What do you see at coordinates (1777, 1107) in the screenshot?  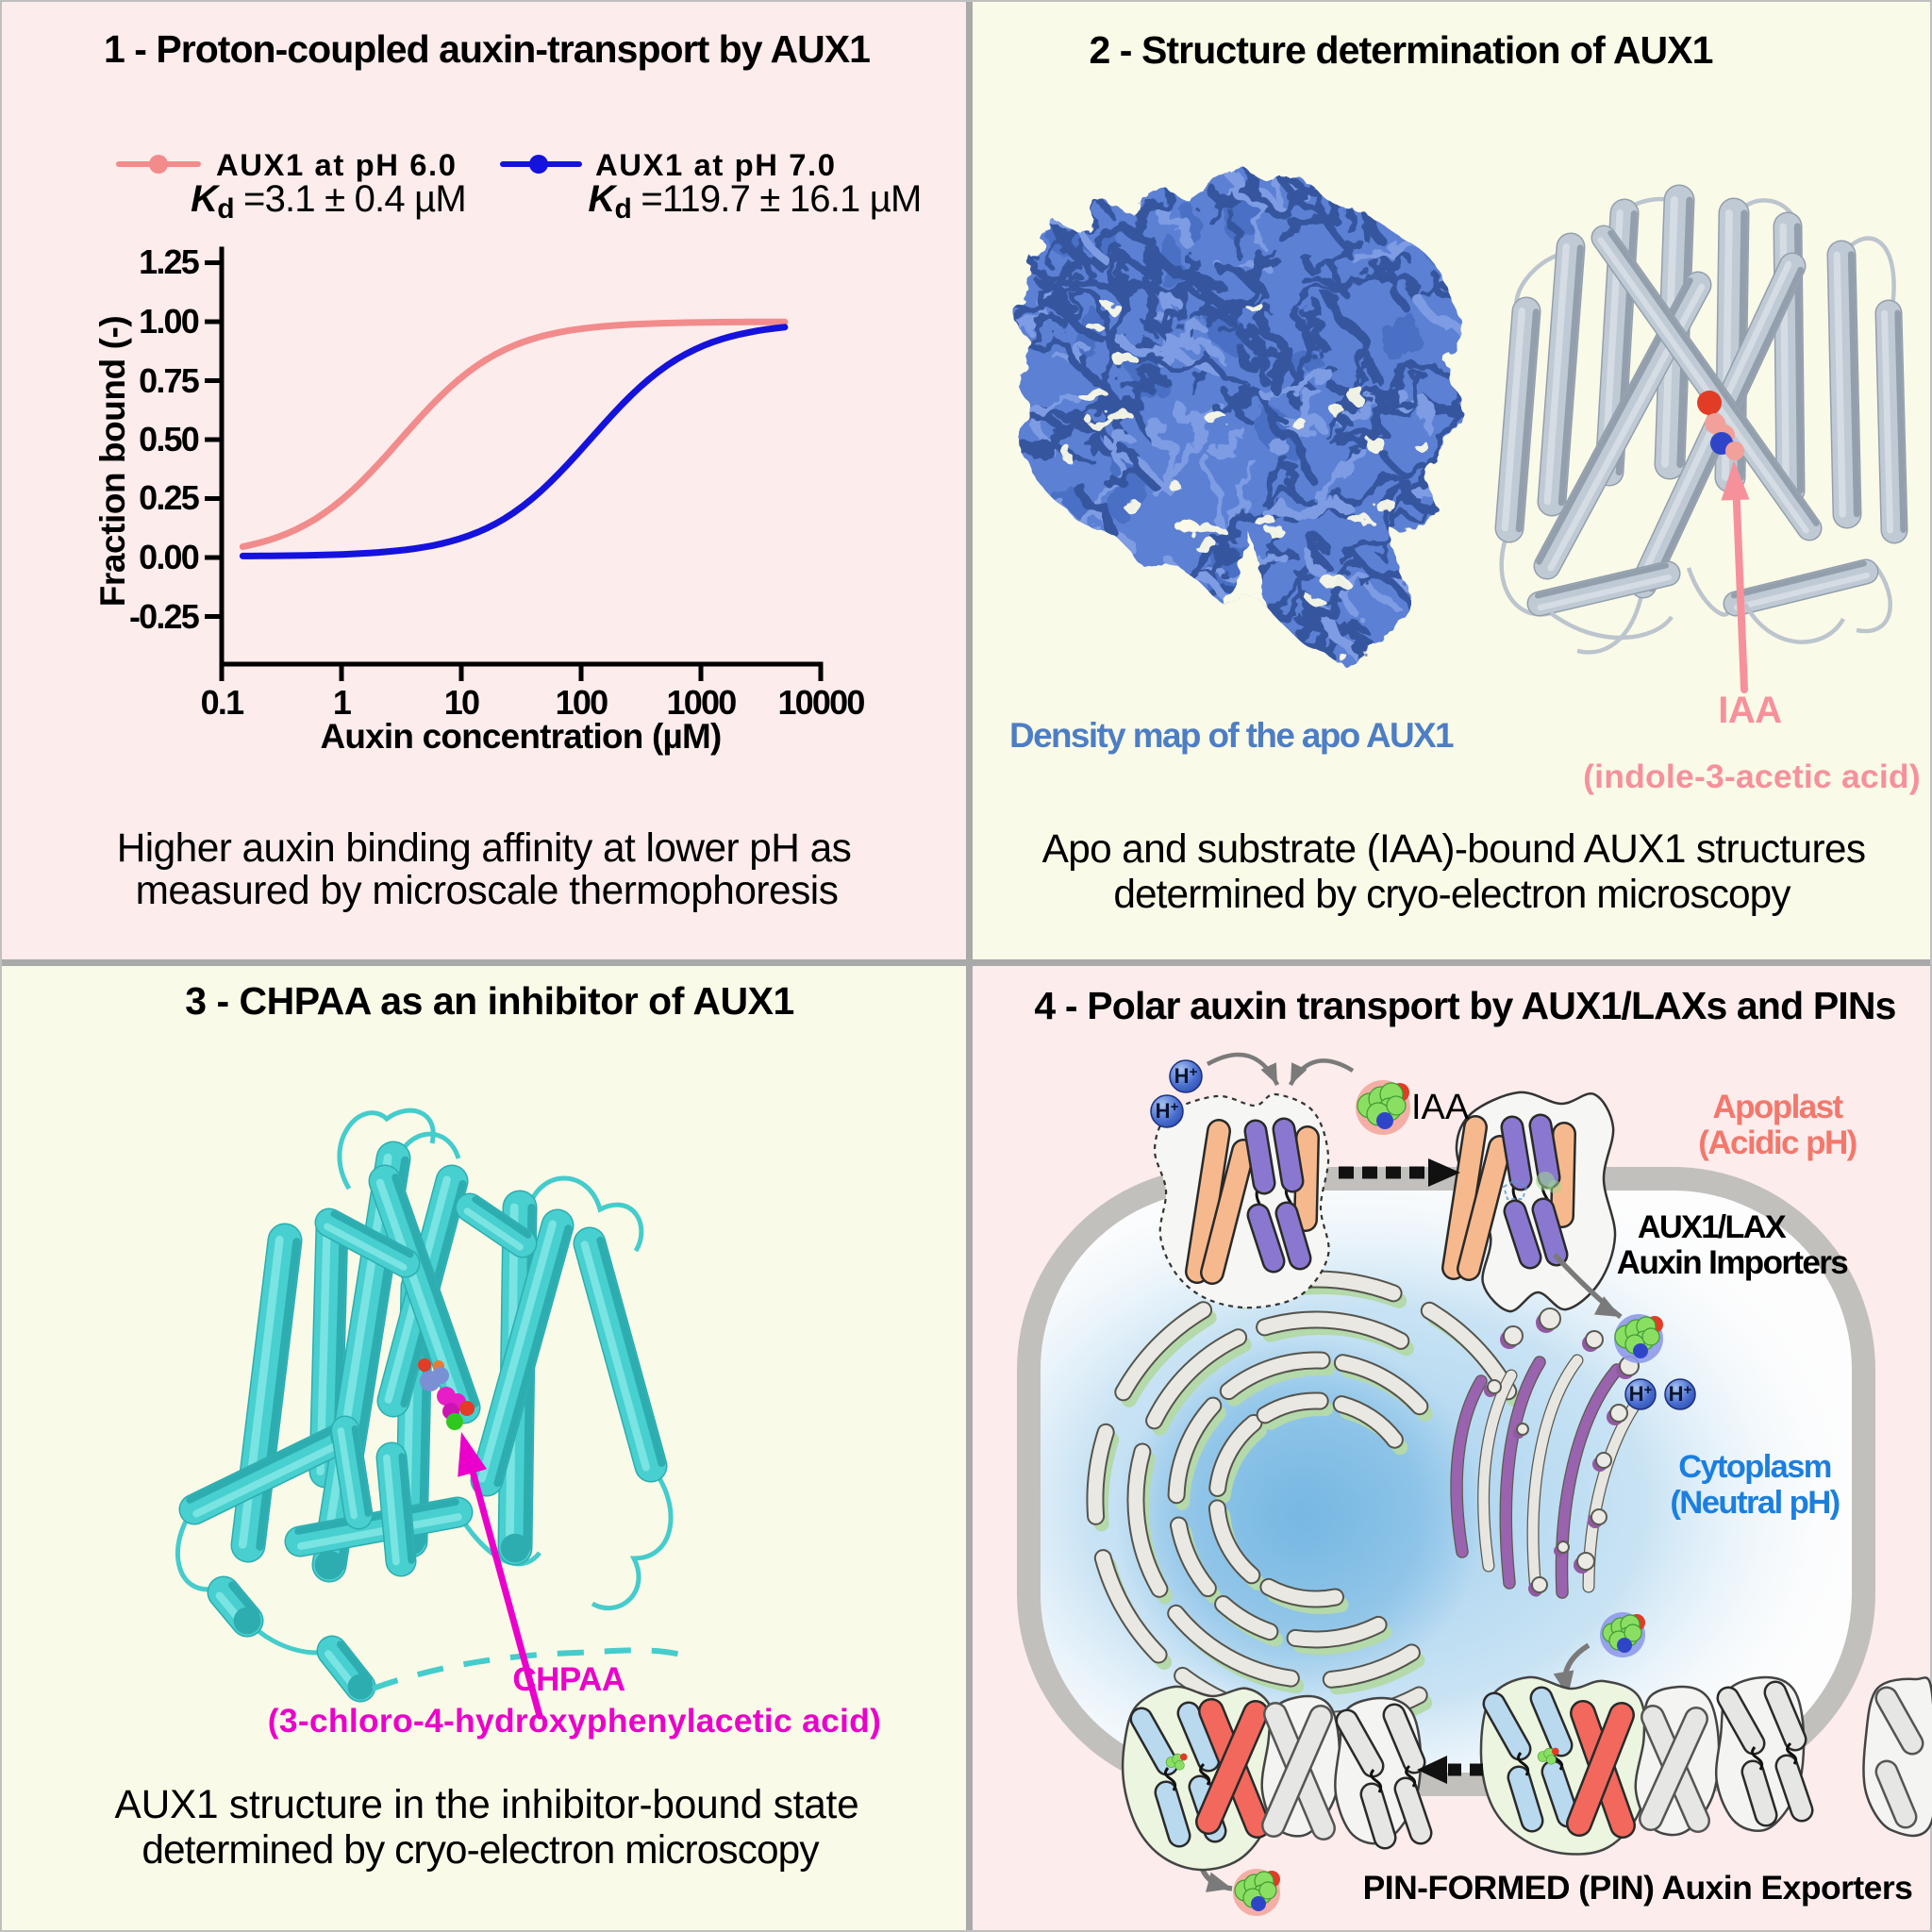 I see `svg-text: Apoplast` at bounding box center [1777, 1107].